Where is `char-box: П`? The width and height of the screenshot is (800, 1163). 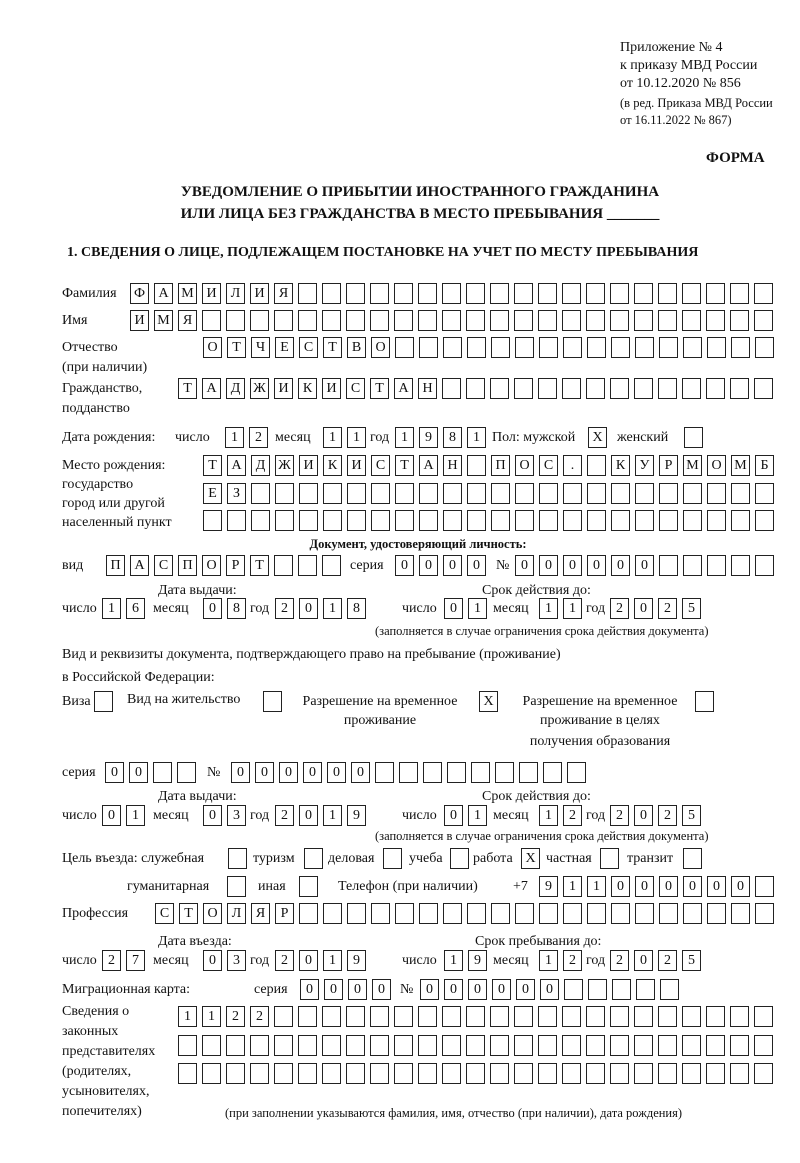 char-box: П is located at coordinates (187, 565).